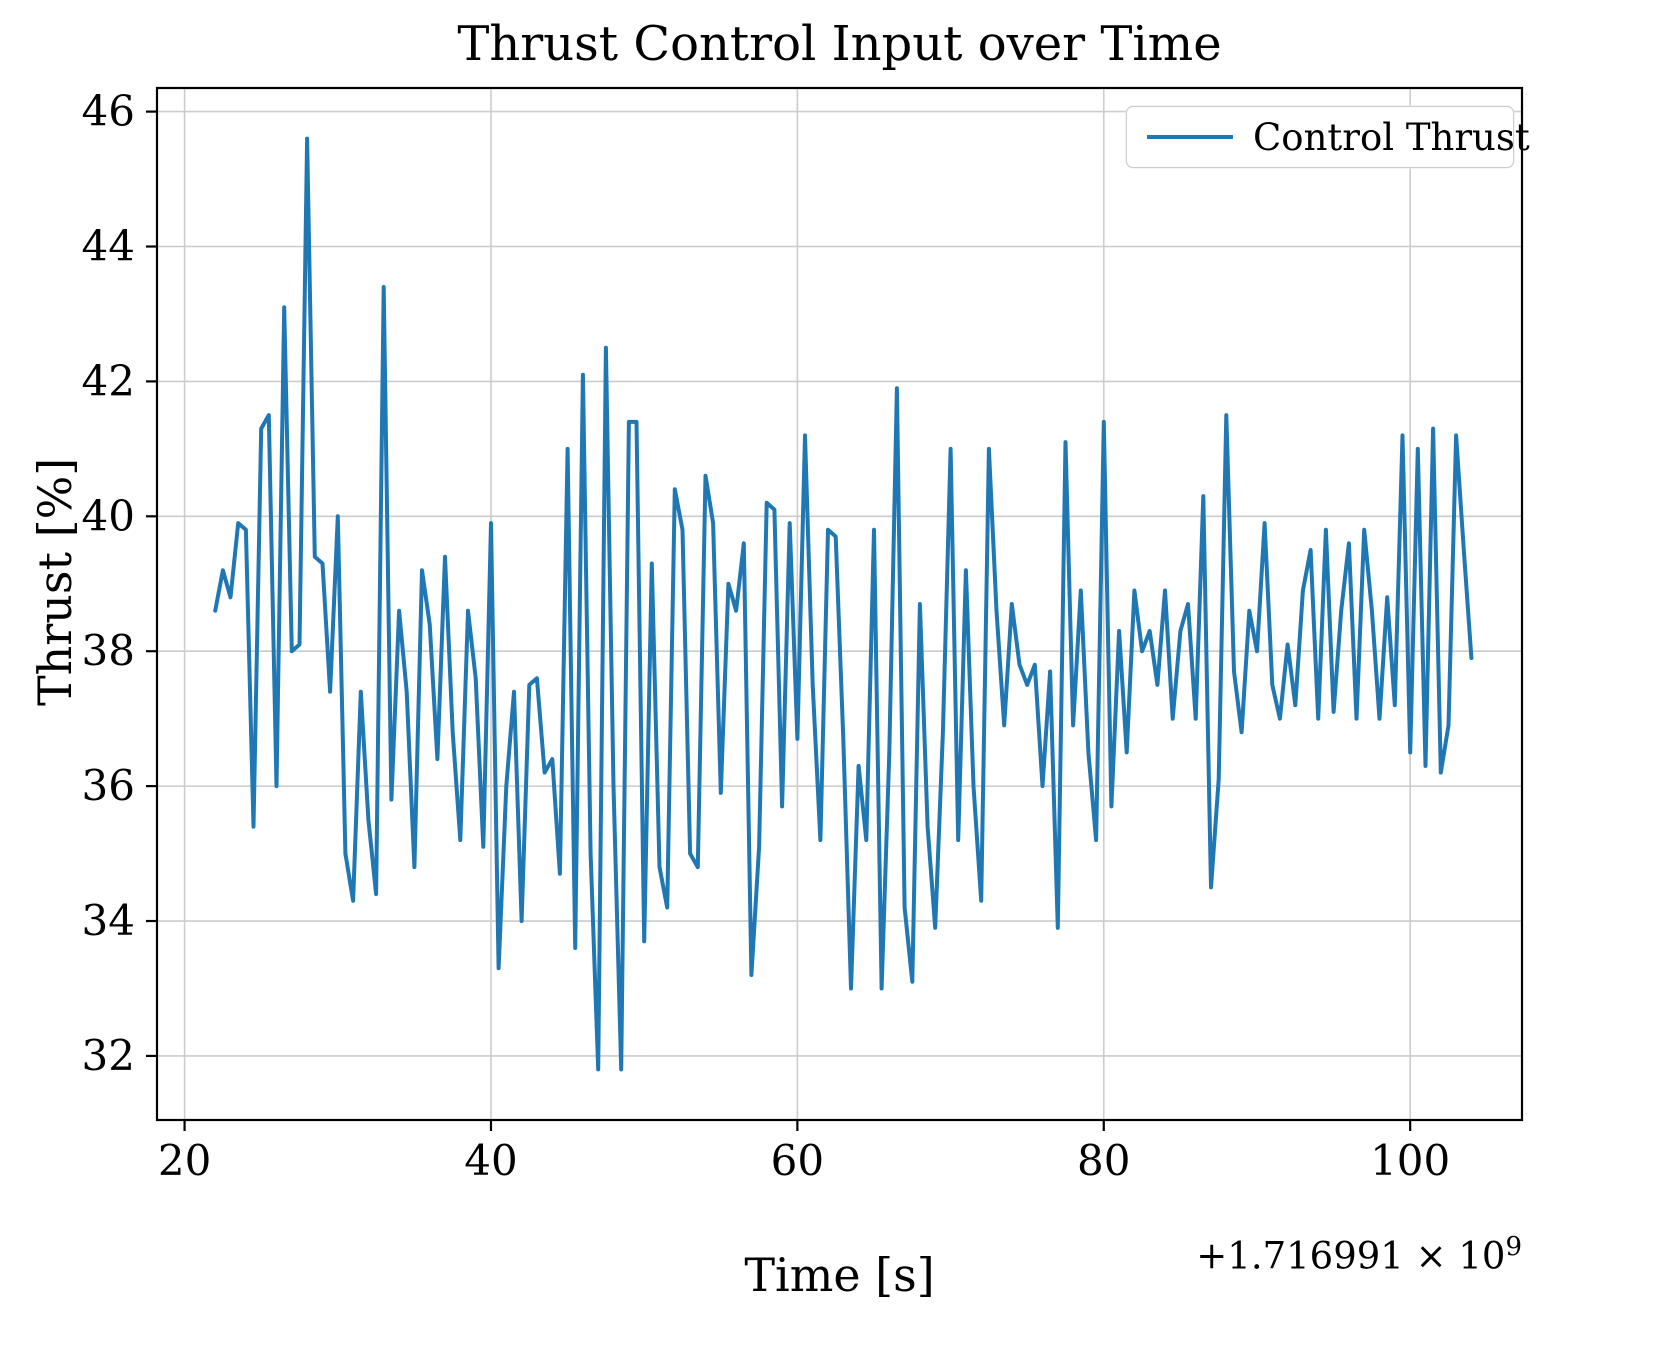 This screenshot has width=1662, height=1348. What do you see at coordinates (839, 44) in the screenshot?
I see `chart-title: Thrust Control Input over Time` at bounding box center [839, 44].